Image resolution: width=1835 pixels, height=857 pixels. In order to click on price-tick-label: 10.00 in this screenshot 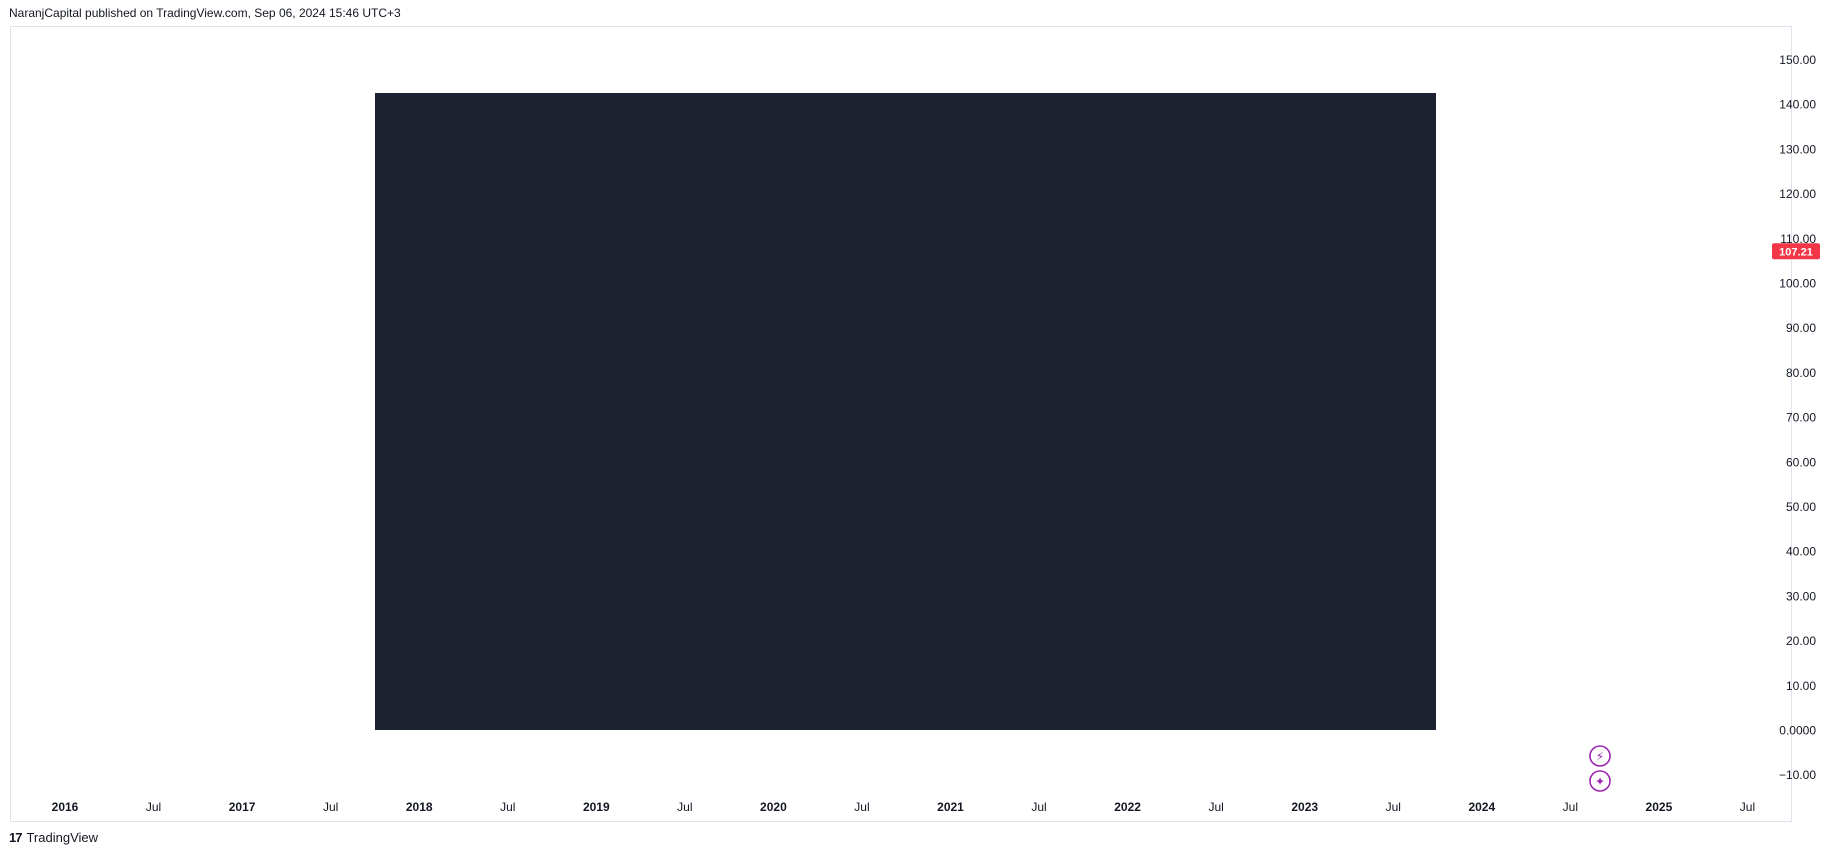, I will do `click(1801, 686)`.